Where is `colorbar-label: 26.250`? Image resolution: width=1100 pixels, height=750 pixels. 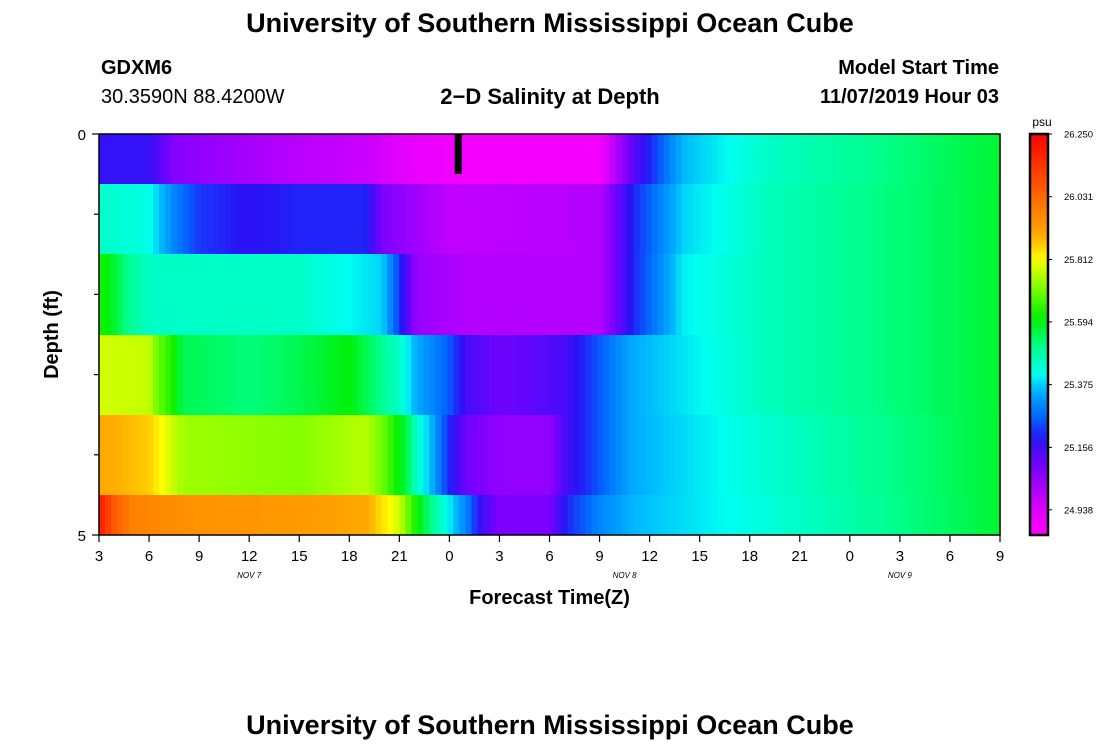
colorbar-label: 26.250 is located at coordinates (1078, 135).